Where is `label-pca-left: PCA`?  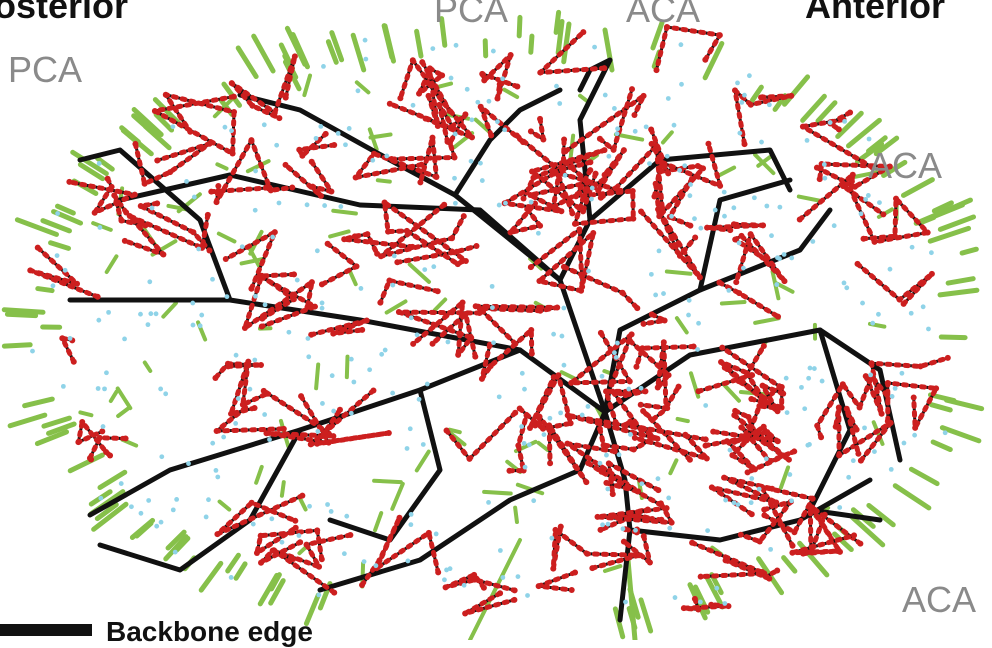
label-pca-left: PCA is located at coordinates (45, 70).